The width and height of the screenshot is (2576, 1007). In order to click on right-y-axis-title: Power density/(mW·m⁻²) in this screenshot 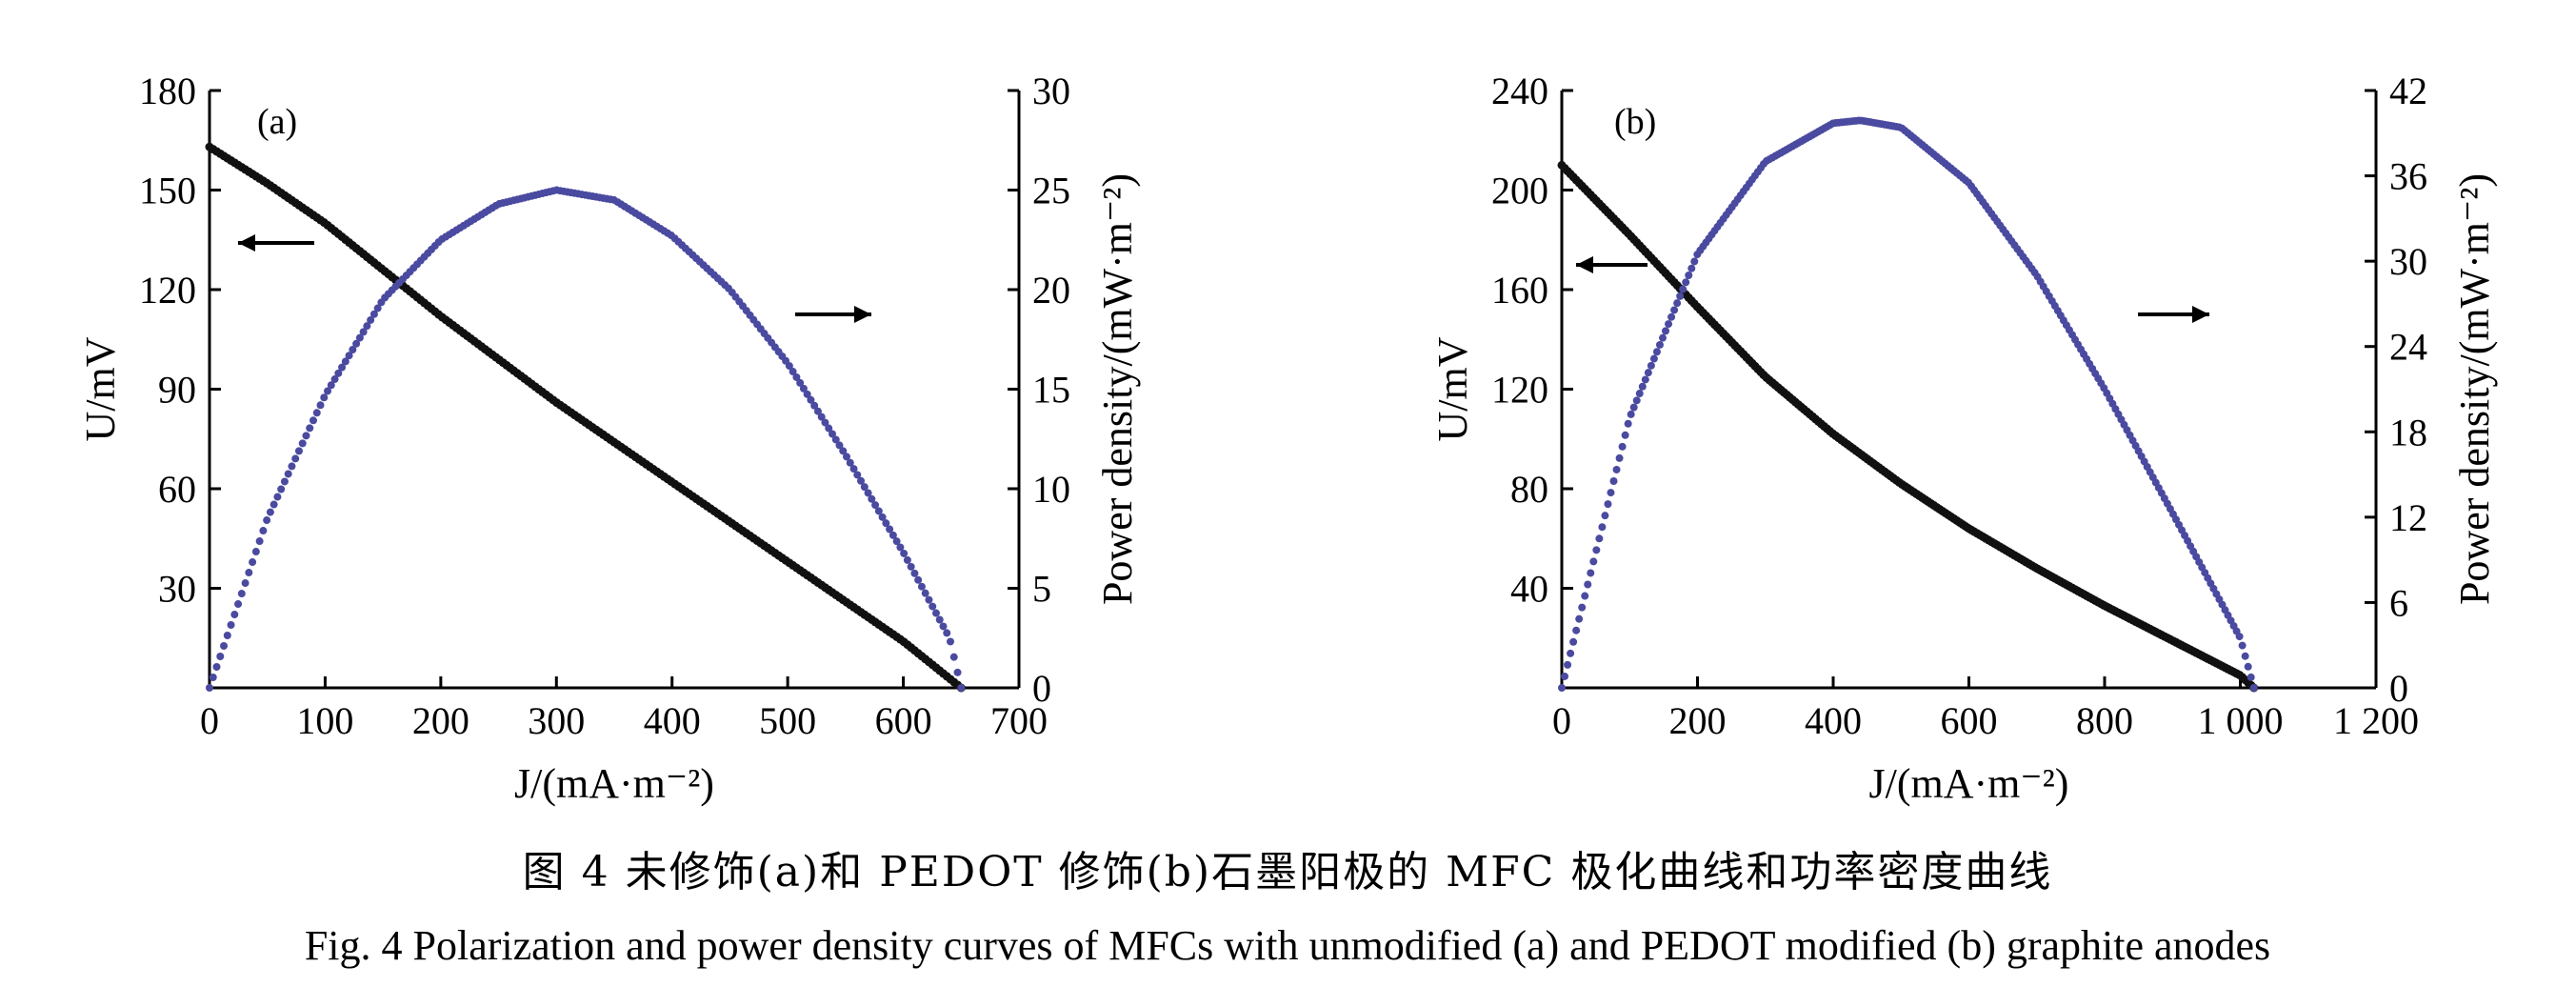, I will do `click(1117, 389)`.